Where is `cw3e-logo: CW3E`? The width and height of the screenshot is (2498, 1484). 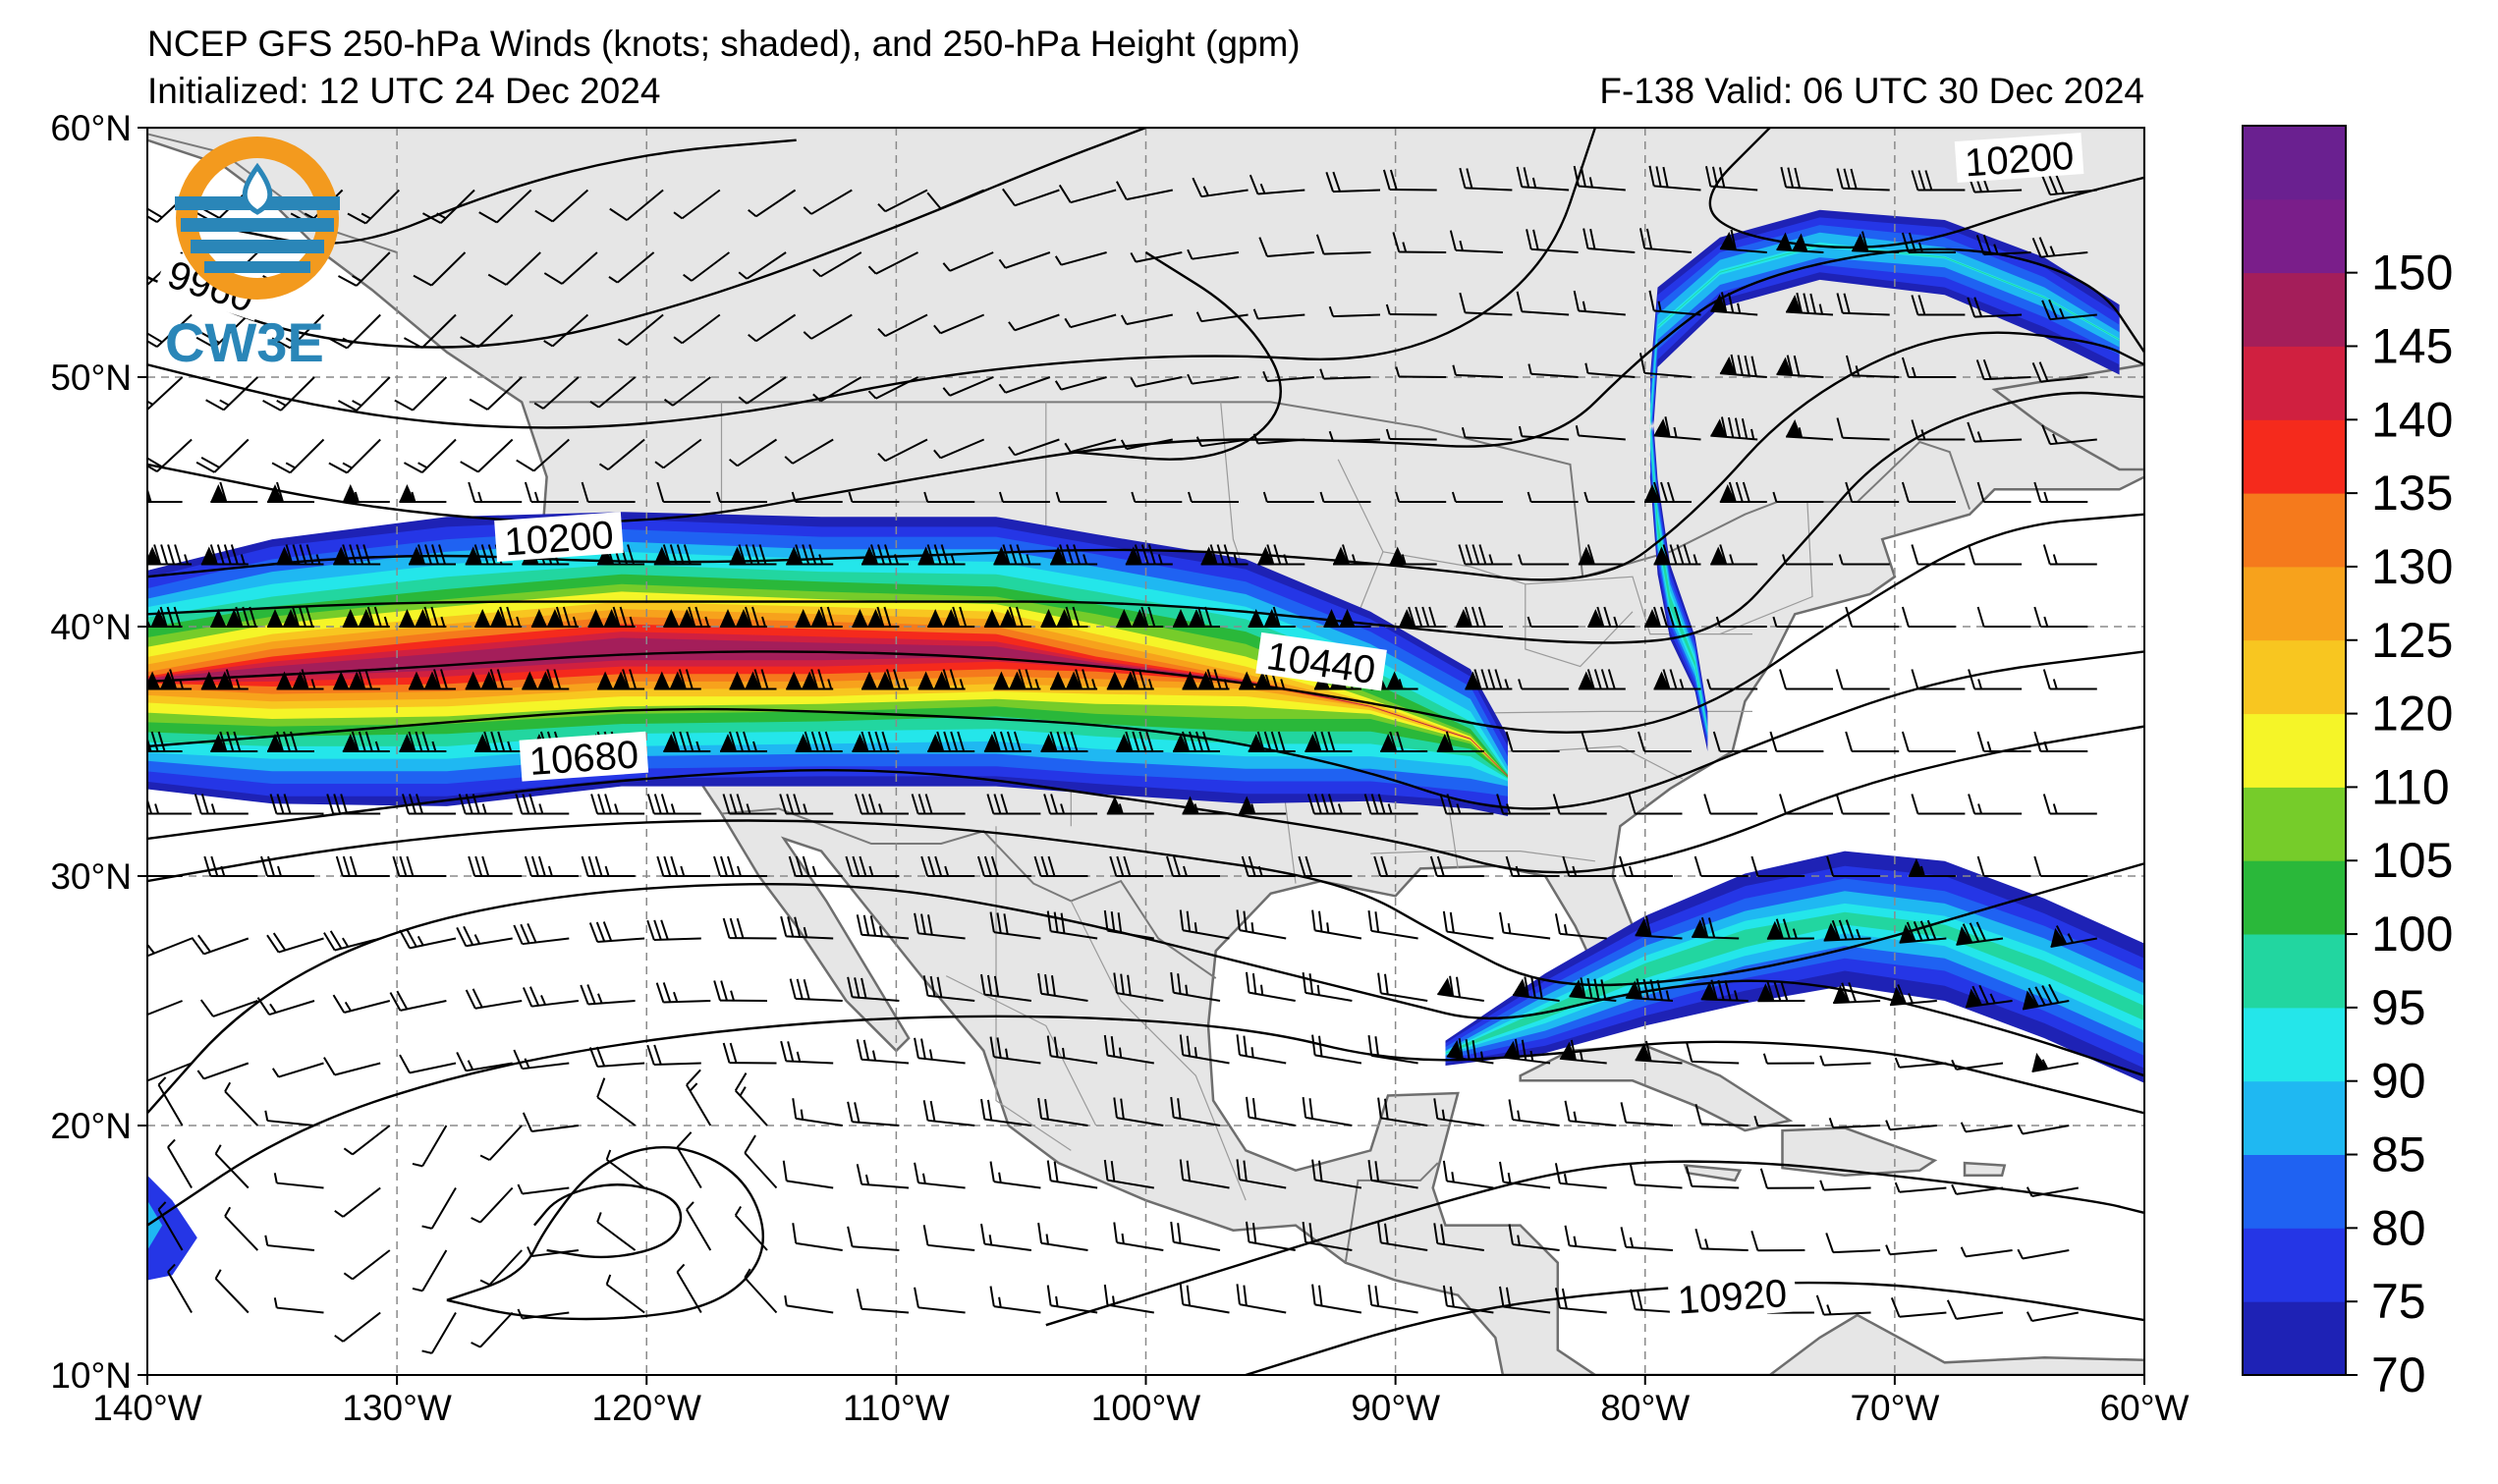 cw3e-logo: CW3E is located at coordinates (252, 255).